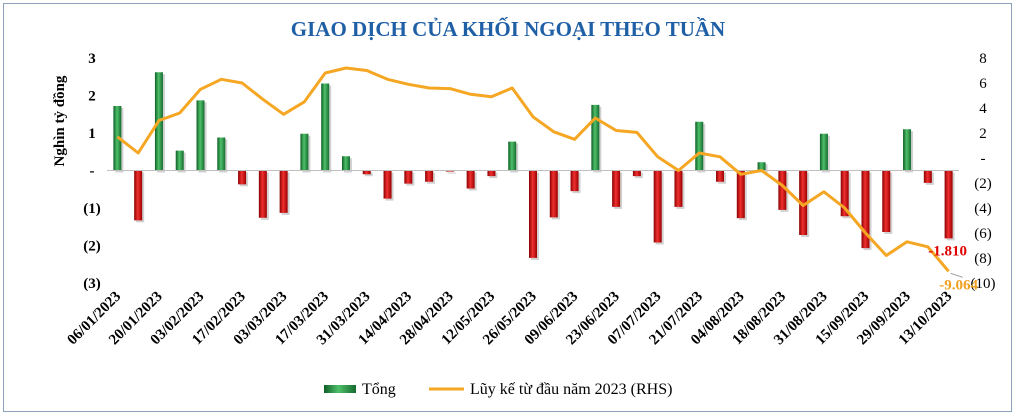 The image size is (1017, 417). Describe the element at coordinates (92, 247) in the screenshot. I see `left-tick-label: (2)` at that location.